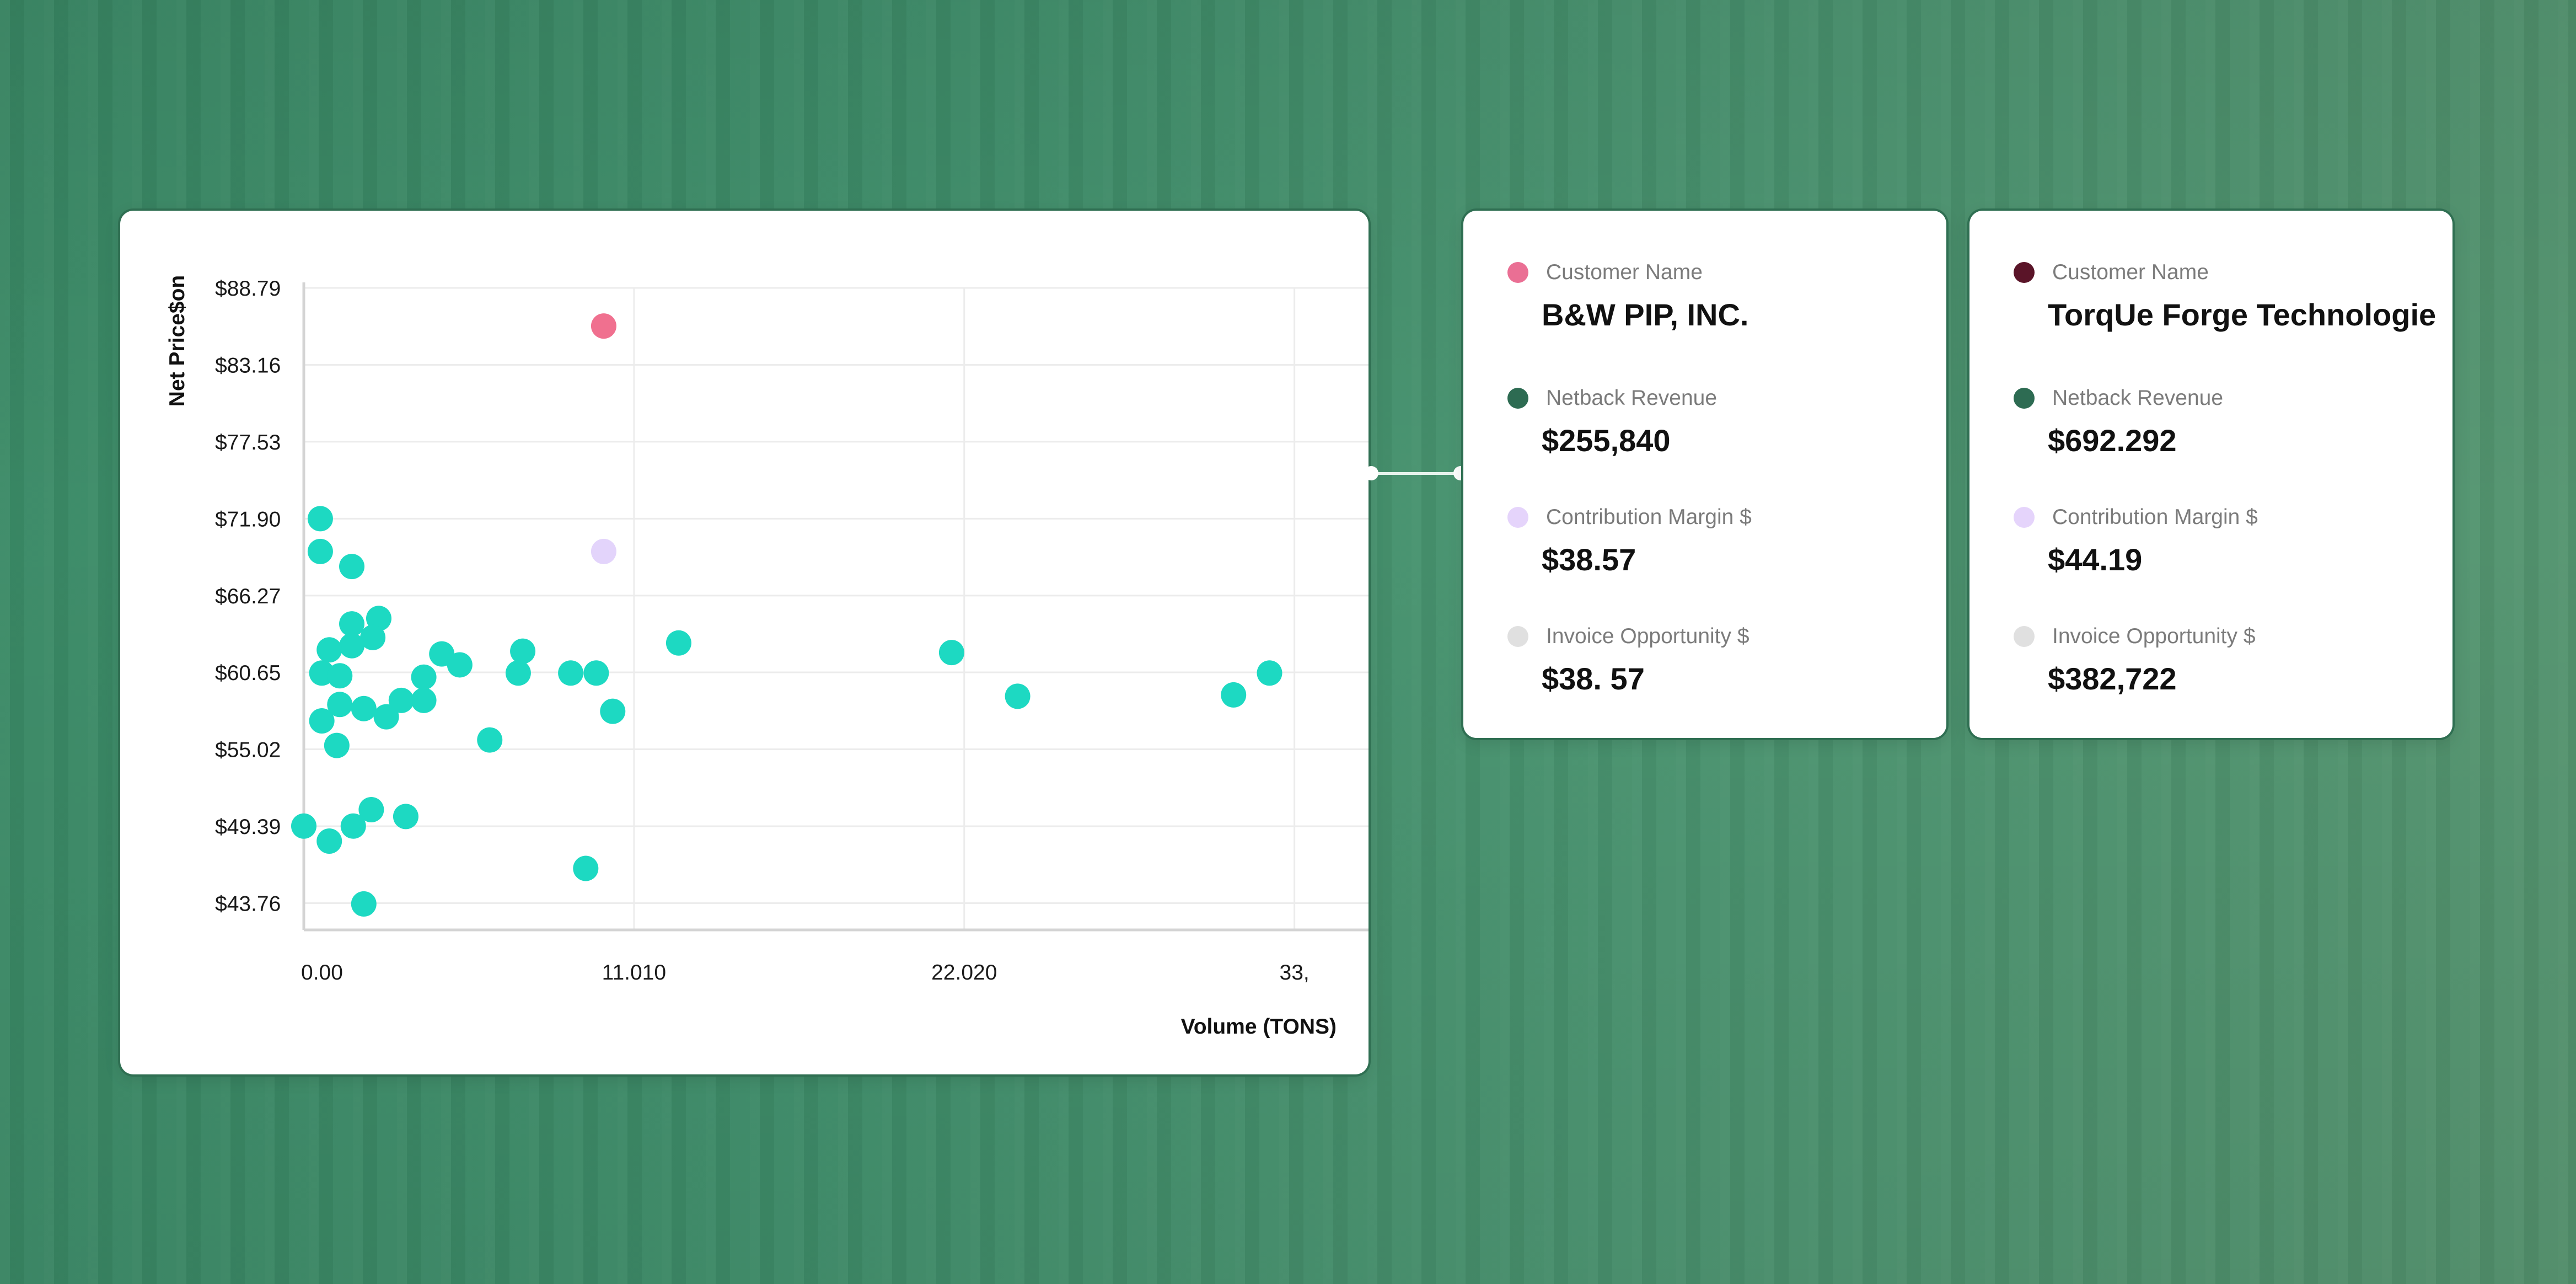  I want to click on connector-line, so click(1416, 473).